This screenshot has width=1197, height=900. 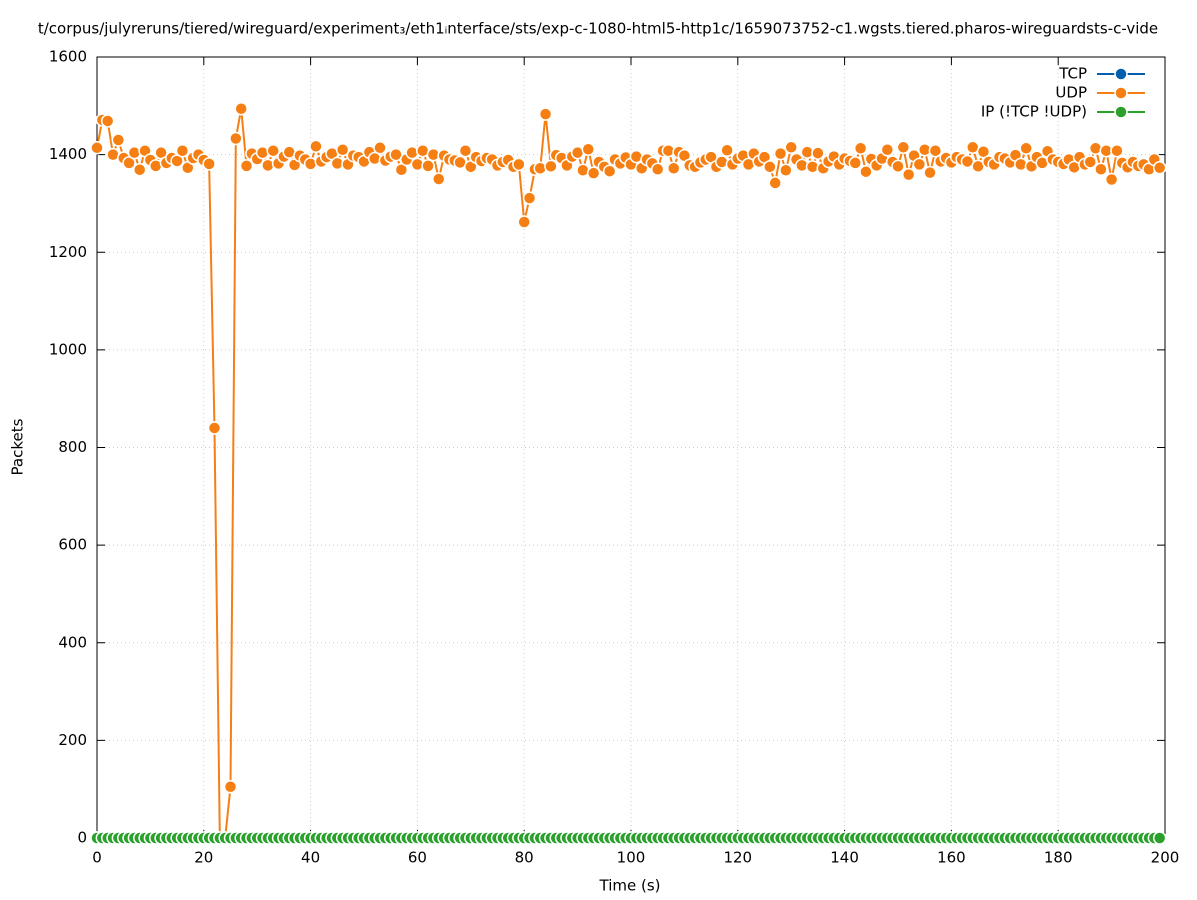 I want to click on y-tick-label: 1400, so click(x=68, y=154).